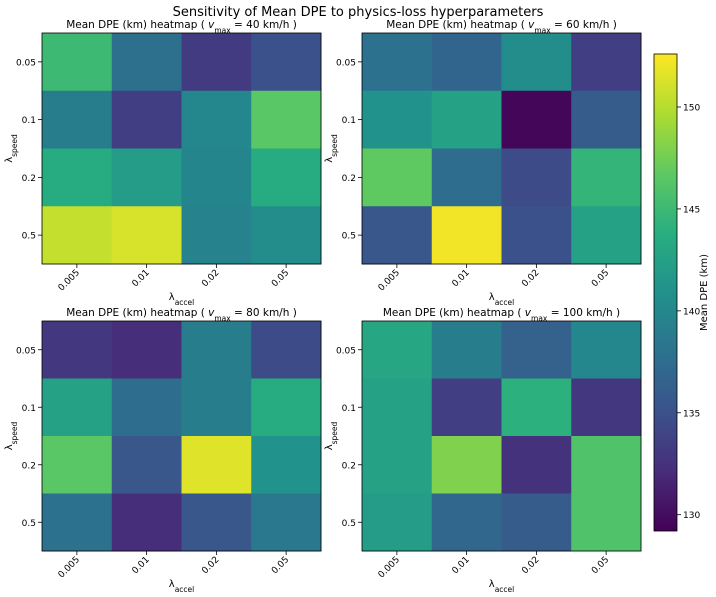  Describe the element at coordinates (665, 292) in the screenshot. I see `colorbar-gradient` at that location.